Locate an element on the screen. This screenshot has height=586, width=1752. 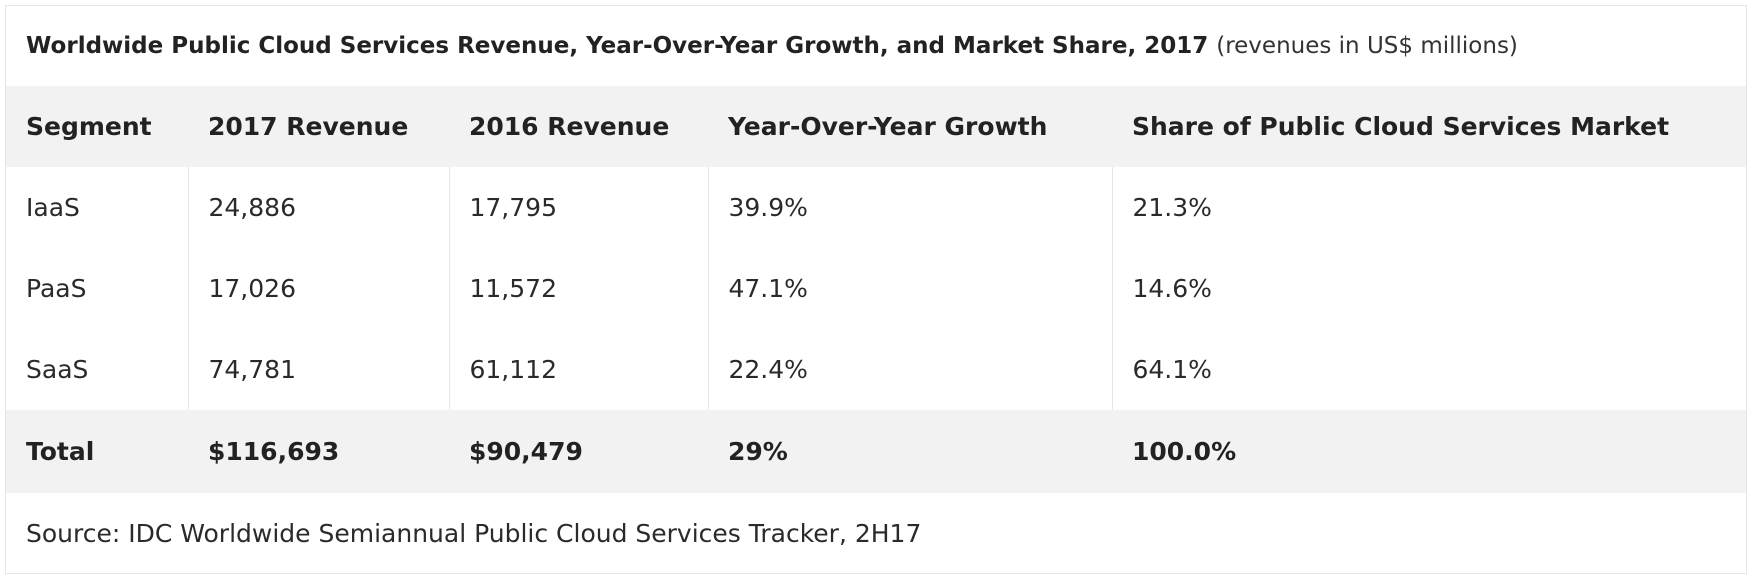
cell-segment: IaaS is located at coordinates (97, 207).